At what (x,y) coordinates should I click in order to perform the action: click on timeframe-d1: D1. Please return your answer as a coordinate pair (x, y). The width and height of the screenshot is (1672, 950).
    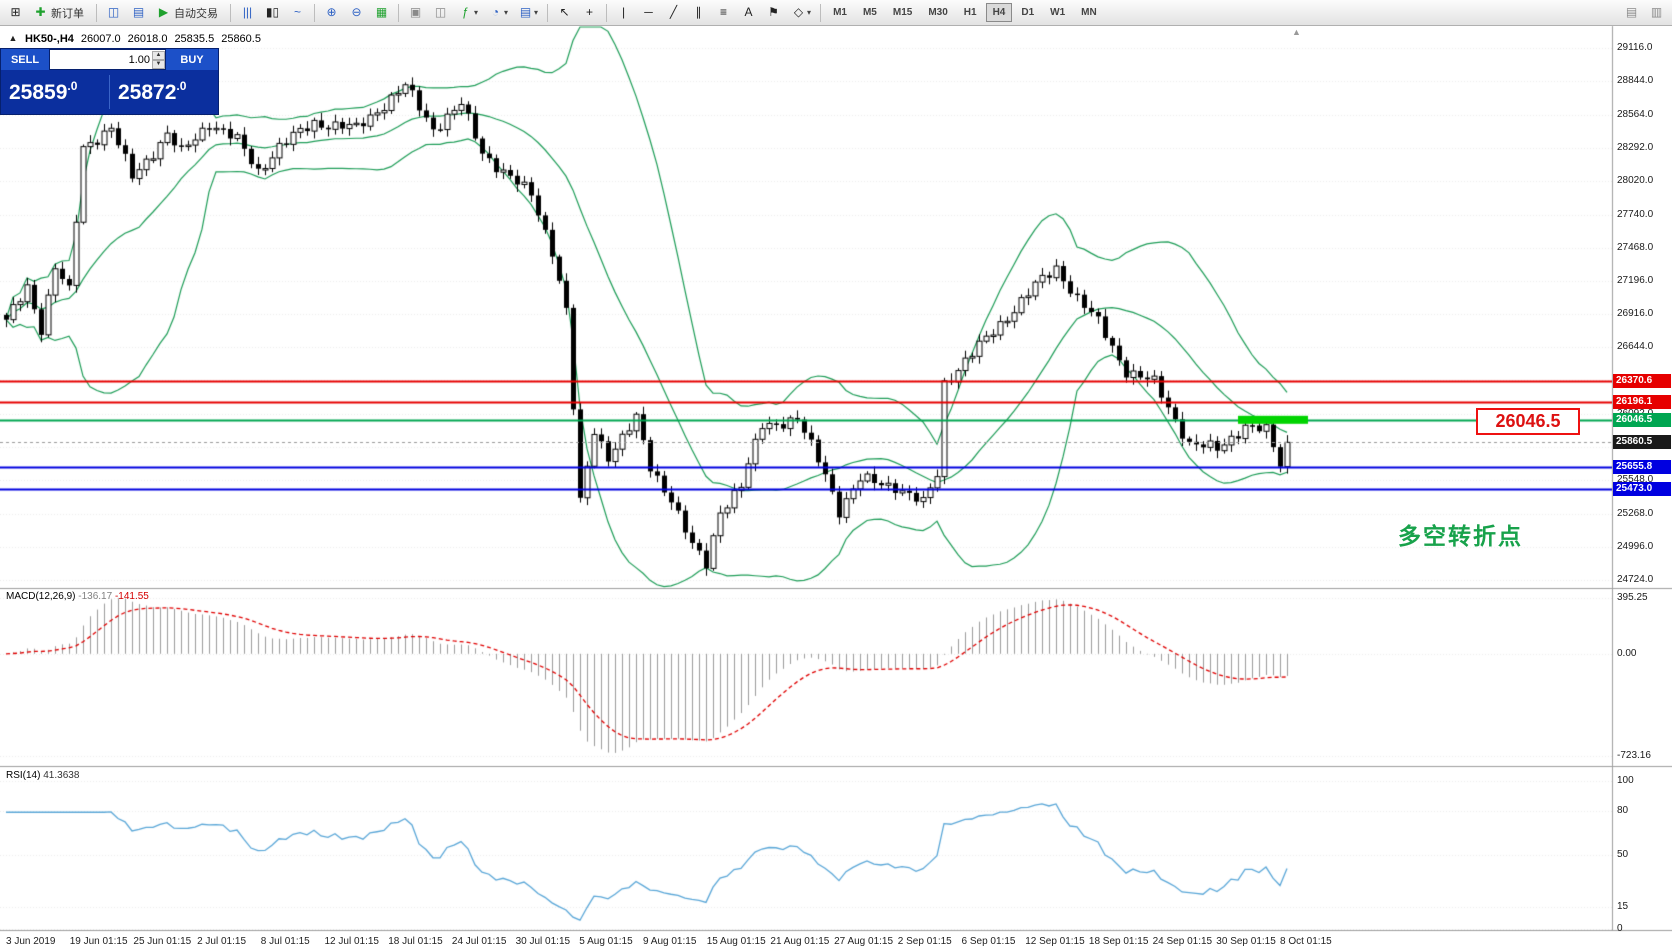
    Looking at the image, I should click on (1027, 12).